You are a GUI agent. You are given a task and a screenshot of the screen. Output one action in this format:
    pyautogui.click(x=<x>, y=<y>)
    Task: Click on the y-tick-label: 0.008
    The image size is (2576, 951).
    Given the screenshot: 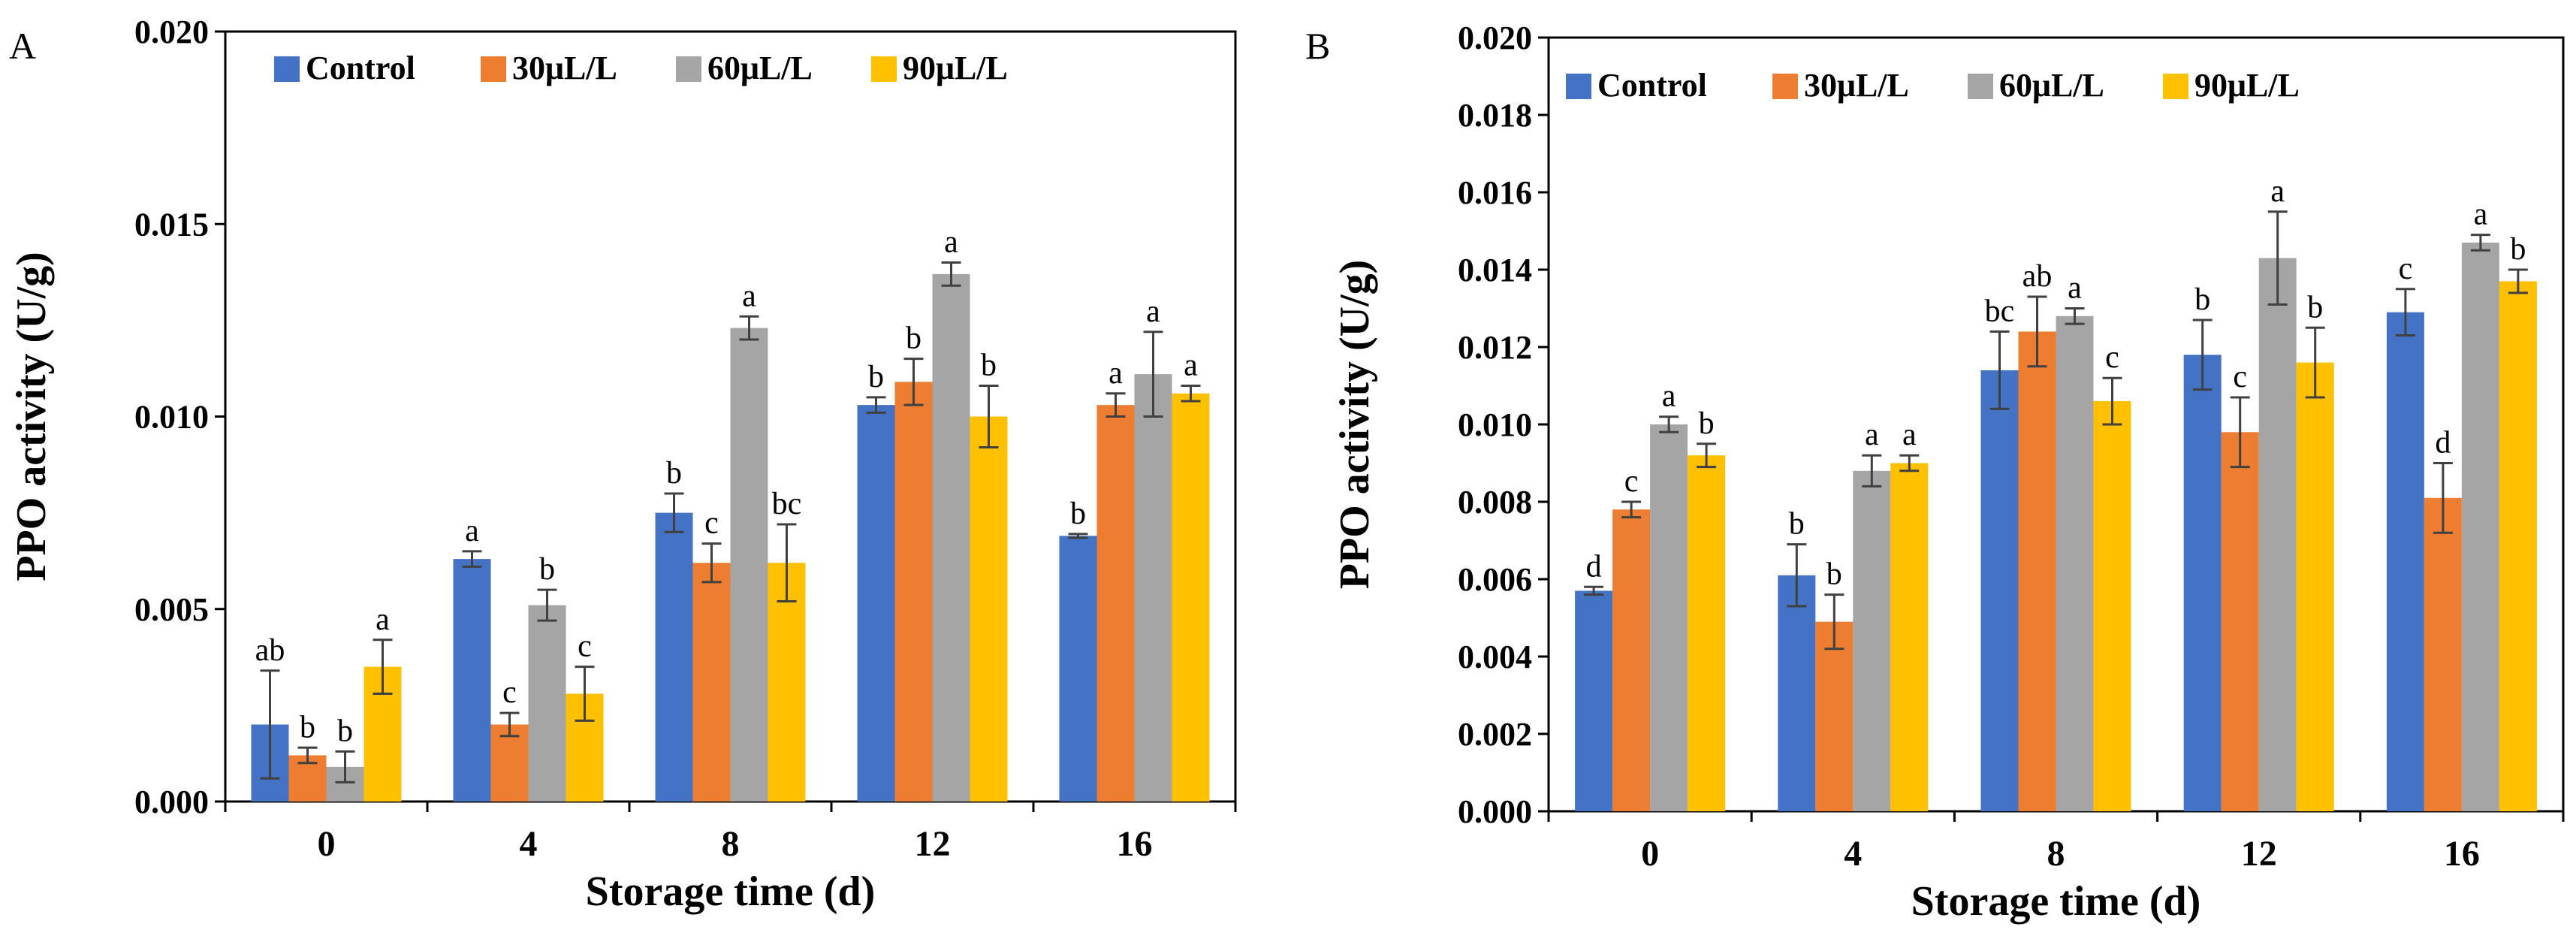 What is the action you would take?
    pyautogui.click(x=1495, y=502)
    